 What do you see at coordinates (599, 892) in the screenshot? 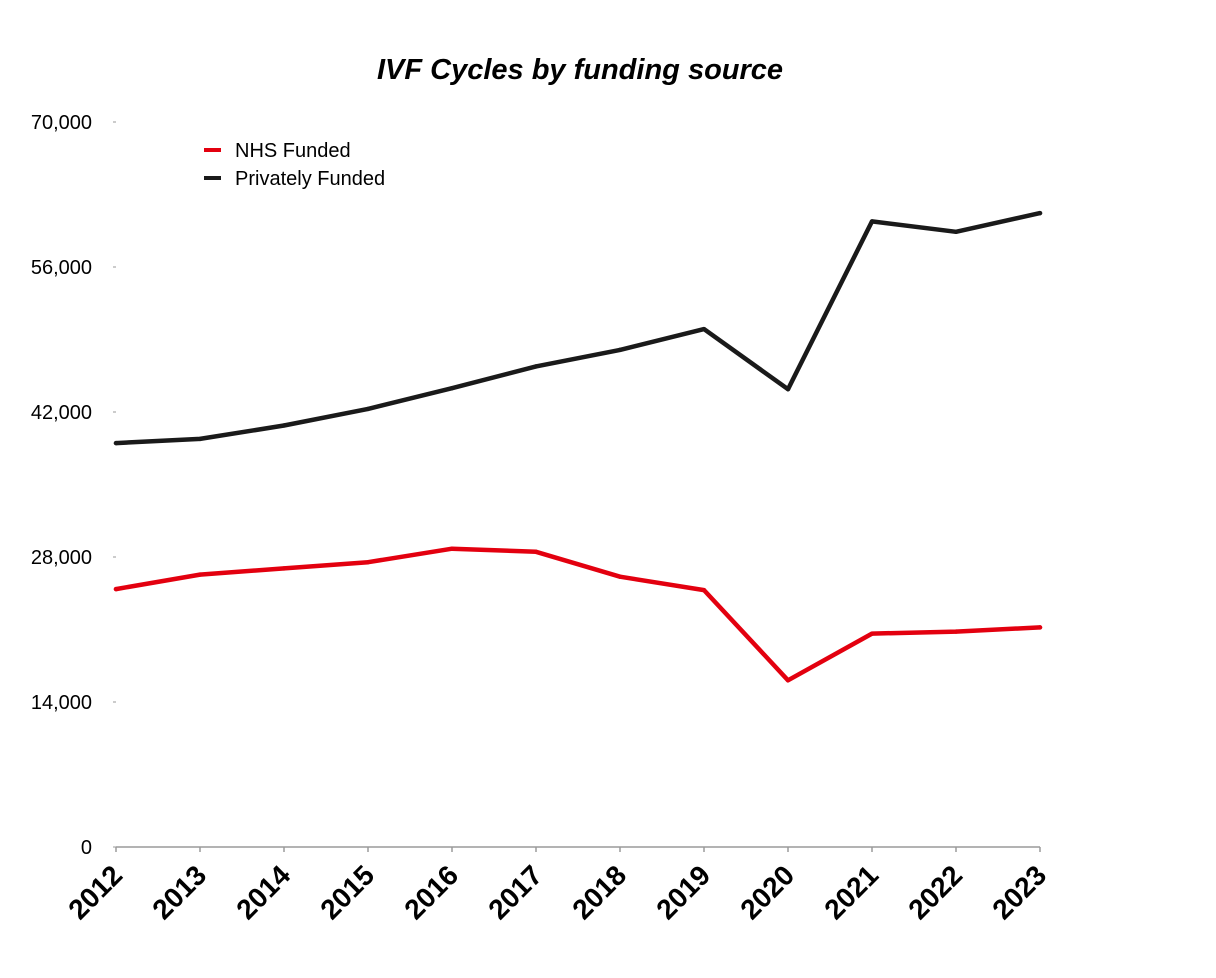
I see `x-tick-label: 2018` at bounding box center [599, 892].